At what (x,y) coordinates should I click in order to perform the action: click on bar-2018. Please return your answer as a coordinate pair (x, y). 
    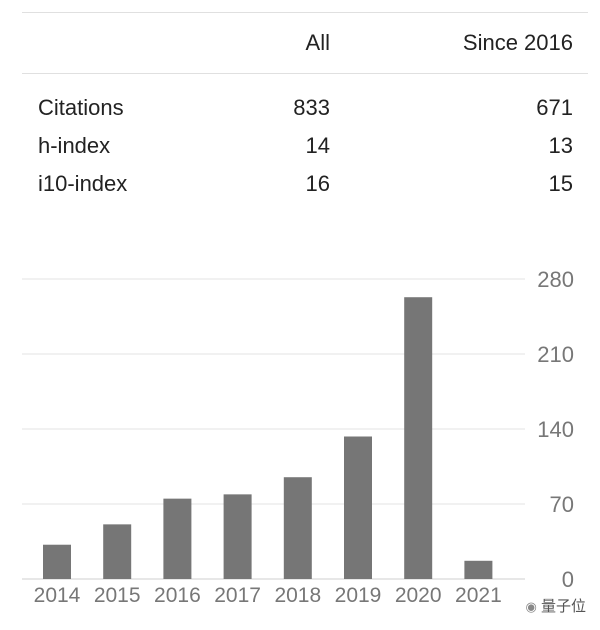
    Looking at the image, I should click on (297, 528).